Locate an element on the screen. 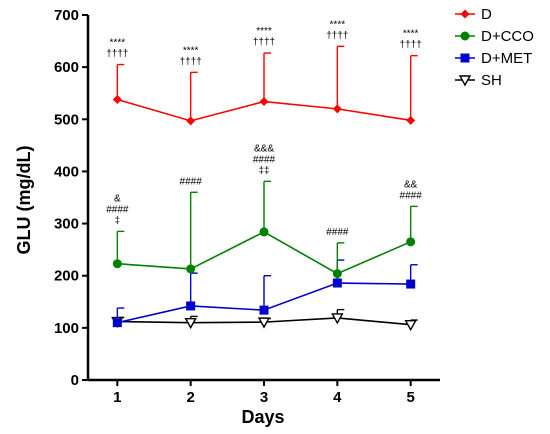  y-axis-title: GLU (mg/dL) is located at coordinates (24, 200).